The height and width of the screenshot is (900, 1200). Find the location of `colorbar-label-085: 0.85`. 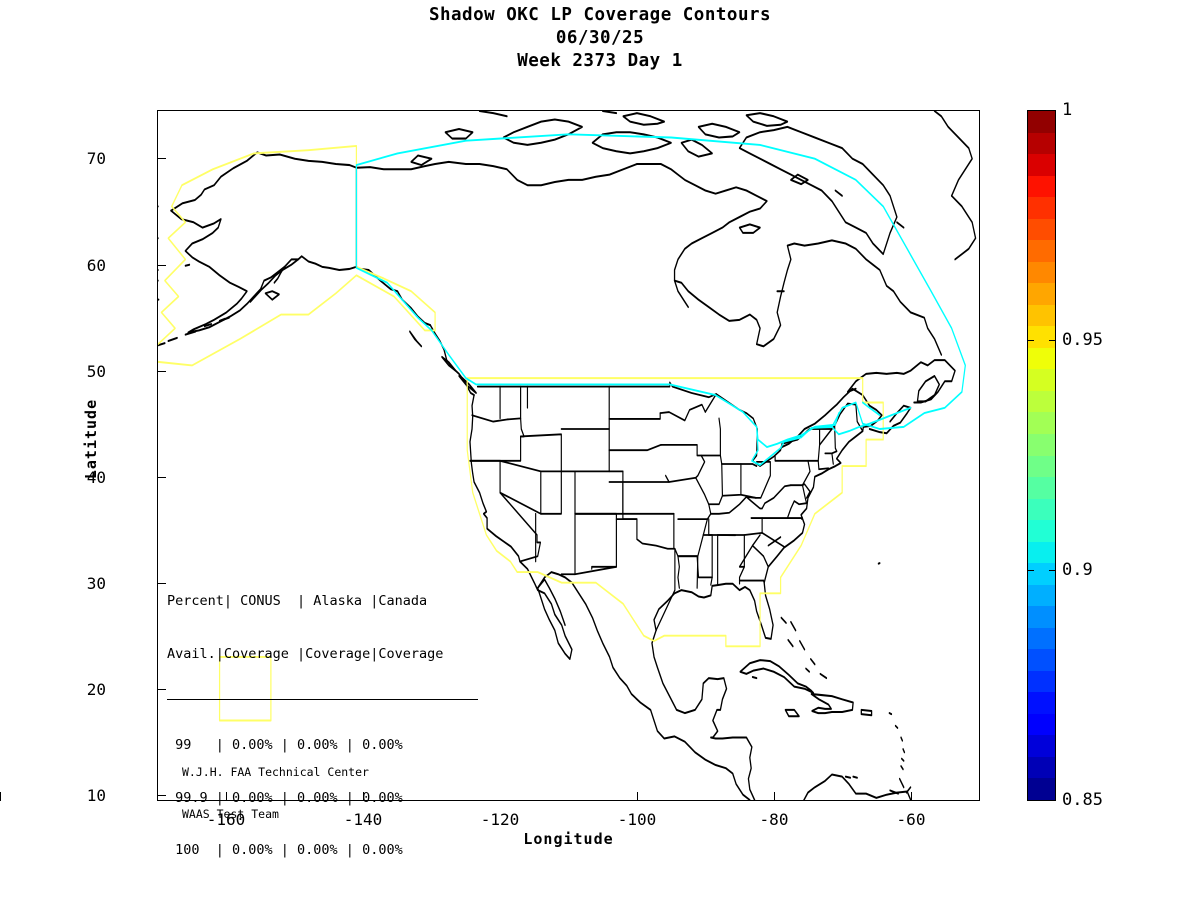

colorbar-label-085: 0.85 is located at coordinates (1082, 800).